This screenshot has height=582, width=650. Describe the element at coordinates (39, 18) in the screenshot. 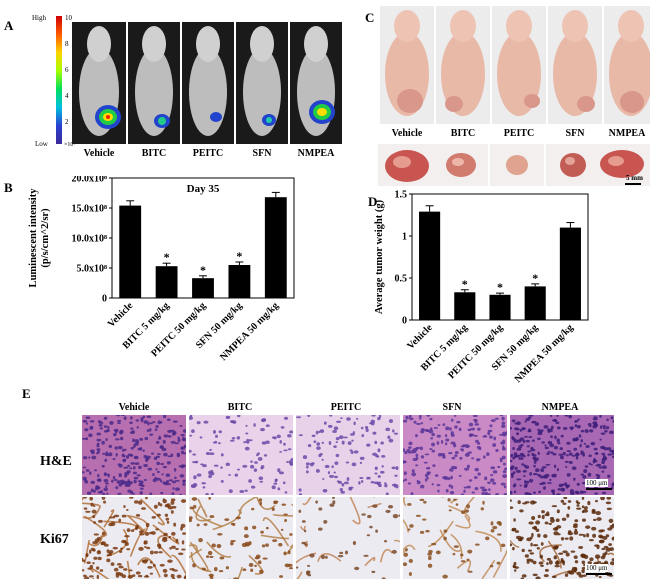

I see `colorbar-high-label: High` at that location.